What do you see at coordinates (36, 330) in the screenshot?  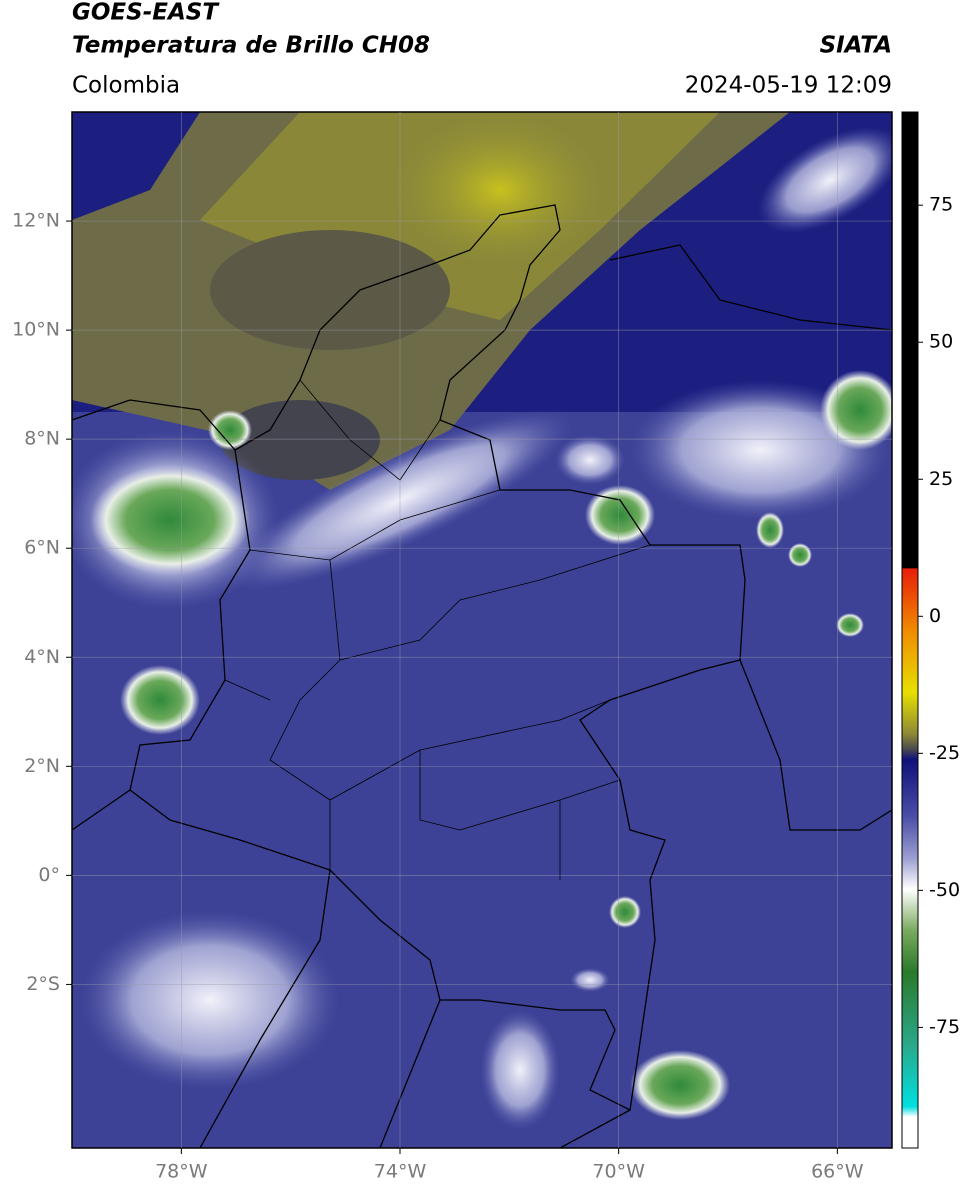 I see `y-tick-label: 10°N` at bounding box center [36, 330].